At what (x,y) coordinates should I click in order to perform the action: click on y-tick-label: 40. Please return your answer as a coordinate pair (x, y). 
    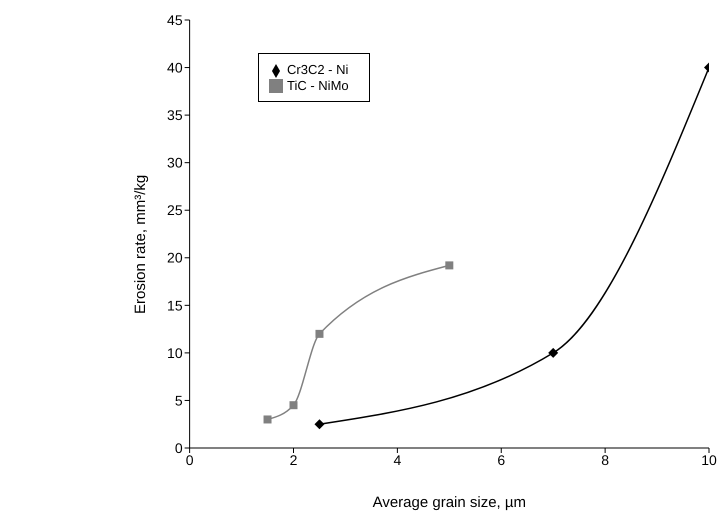
    Looking at the image, I should click on (175, 68).